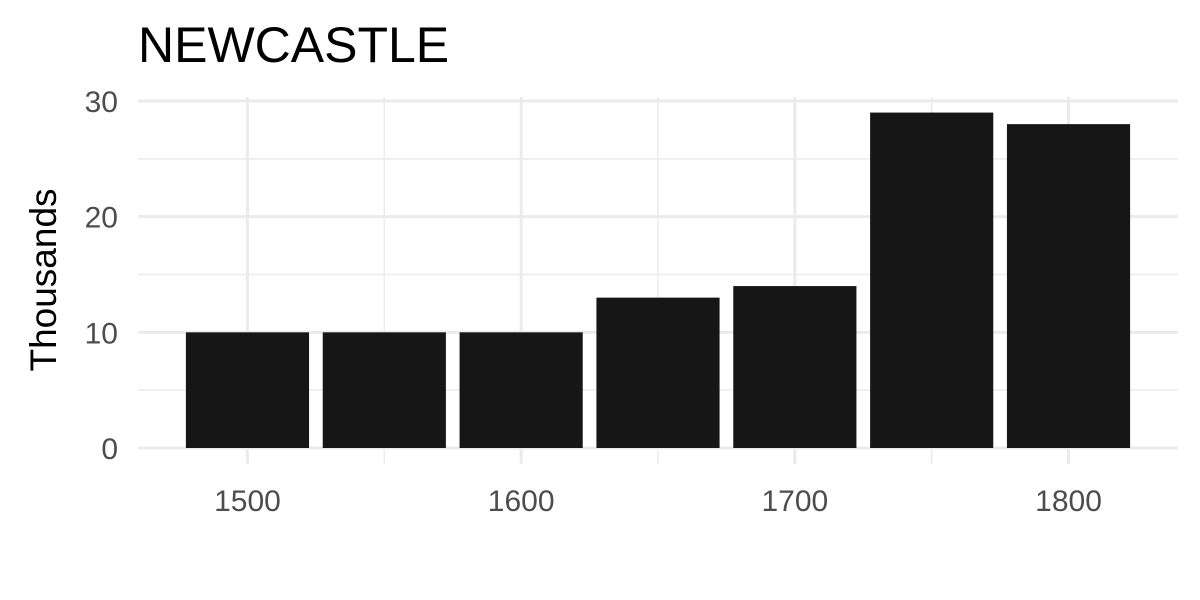  I want to click on chart-title: NEWCASTLE, so click(293, 45).